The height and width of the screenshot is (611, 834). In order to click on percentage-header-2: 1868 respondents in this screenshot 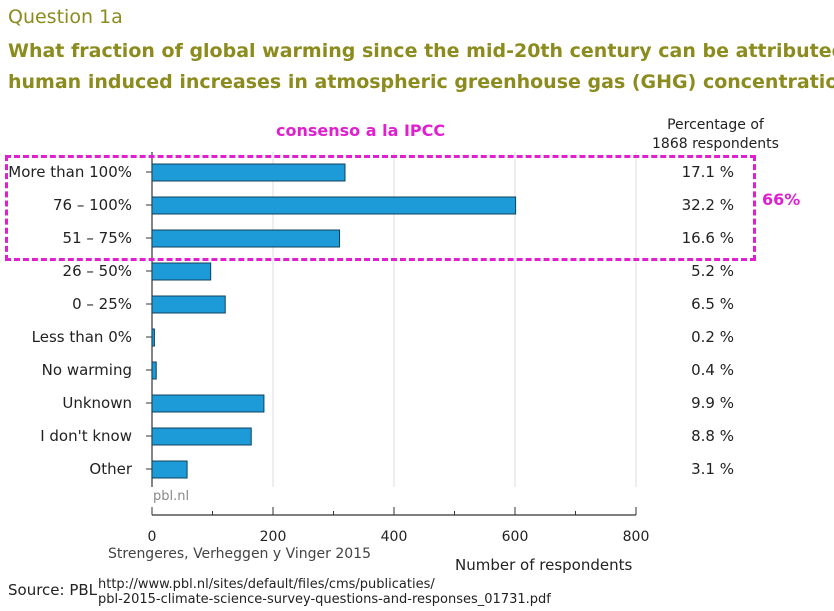, I will do `click(715, 144)`.